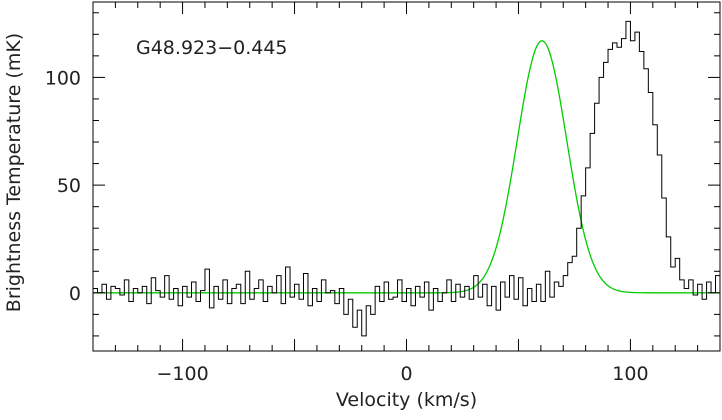 This screenshot has width=722, height=420. I want to click on y-tick-label: 50, so click(69, 186).